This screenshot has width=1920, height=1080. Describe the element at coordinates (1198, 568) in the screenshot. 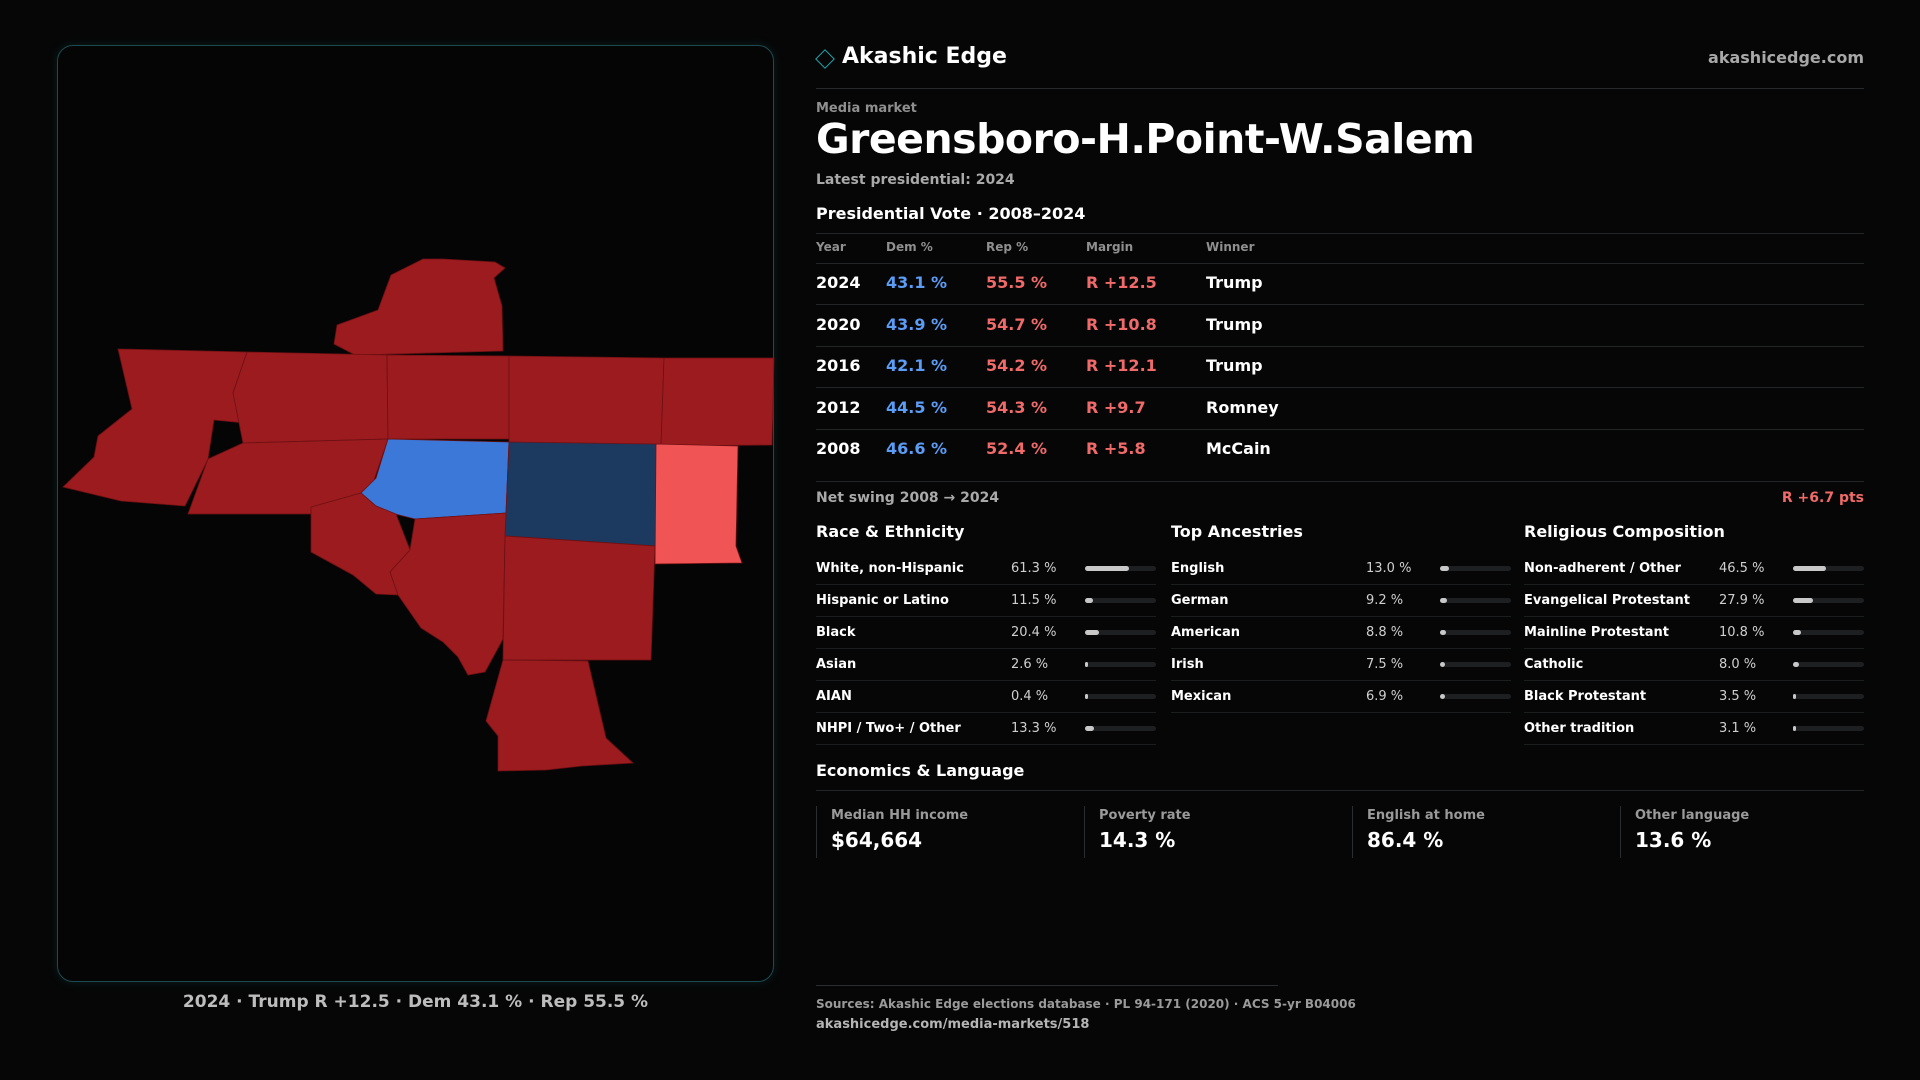

I see `ancestry-label: English` at that location.